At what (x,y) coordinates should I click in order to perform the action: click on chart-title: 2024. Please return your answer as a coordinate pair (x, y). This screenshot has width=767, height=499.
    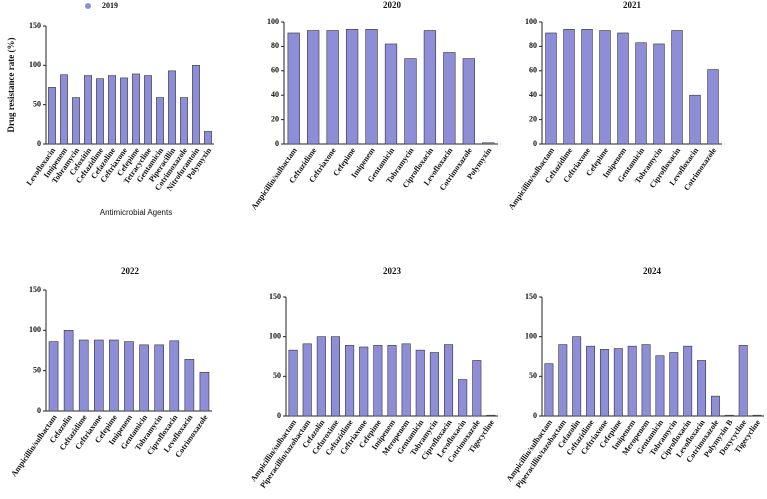
    Looking at the image, I should click on (652, 271).